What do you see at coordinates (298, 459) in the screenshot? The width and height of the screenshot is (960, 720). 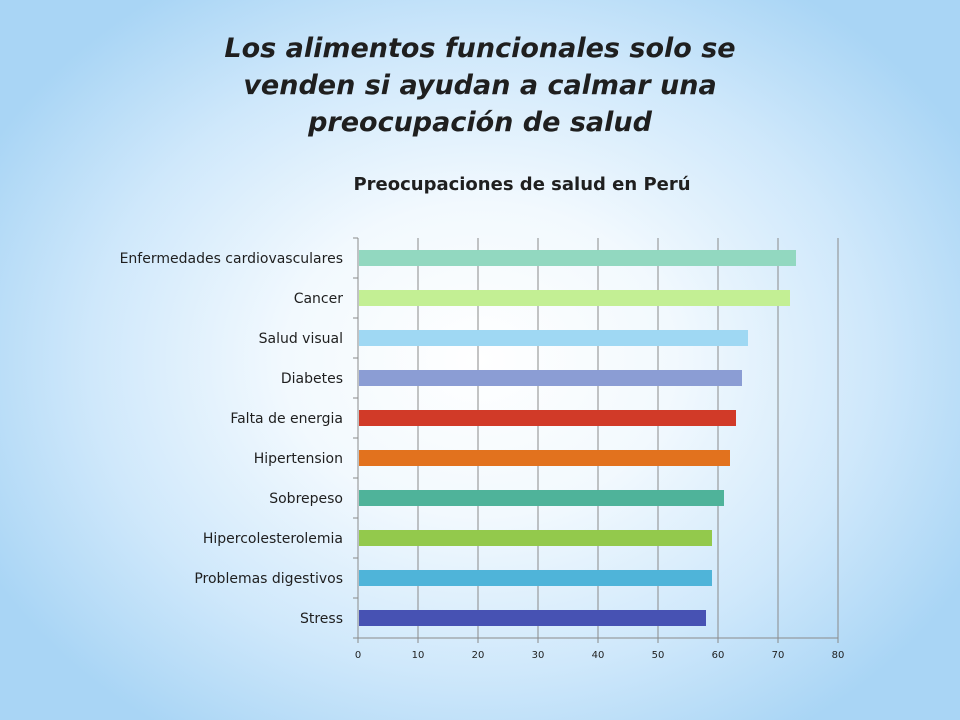 I see `category-label: Hipertension` at bounding box center [298, 459].